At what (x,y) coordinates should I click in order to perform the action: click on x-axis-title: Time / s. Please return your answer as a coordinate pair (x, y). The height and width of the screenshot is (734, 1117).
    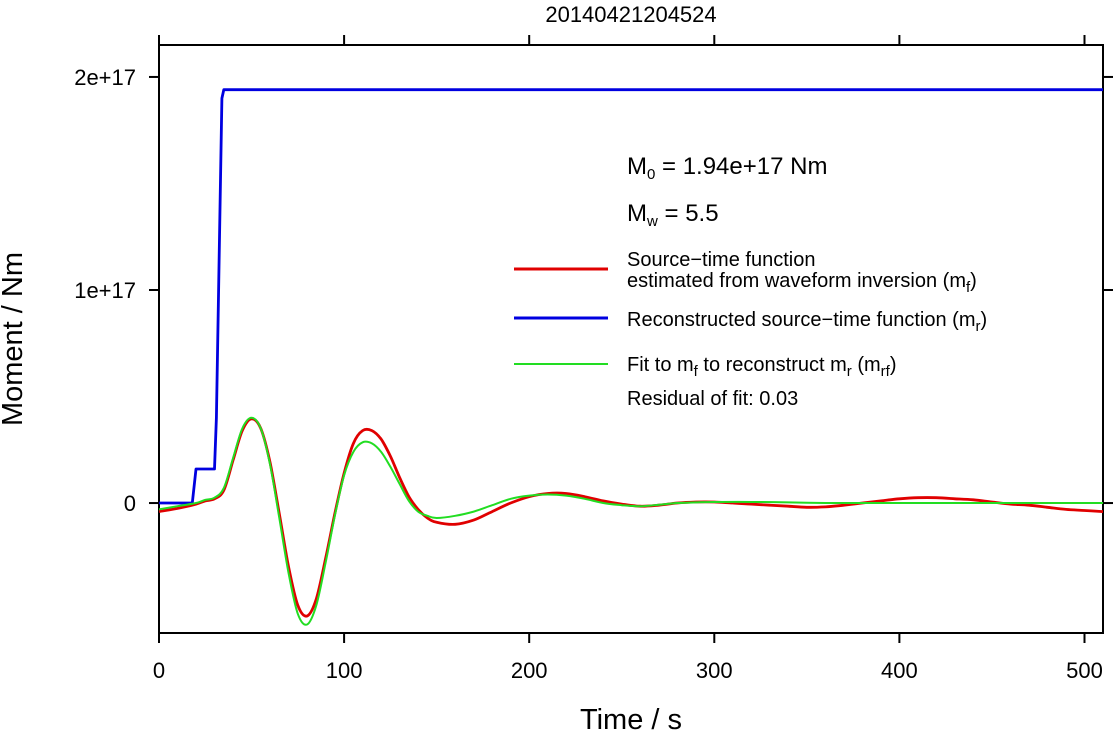
    Looking at the image, I should click on (631, 719).